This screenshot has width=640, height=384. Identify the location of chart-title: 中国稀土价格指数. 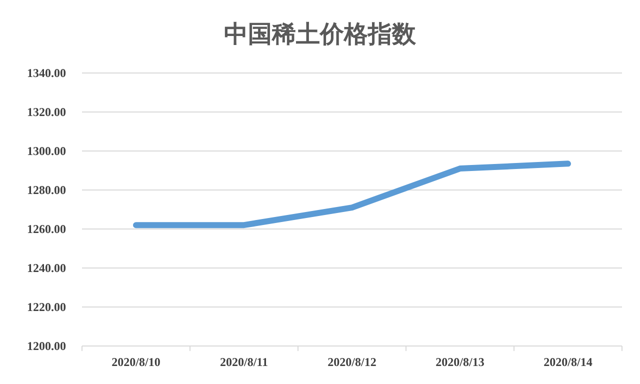
(320, 34).